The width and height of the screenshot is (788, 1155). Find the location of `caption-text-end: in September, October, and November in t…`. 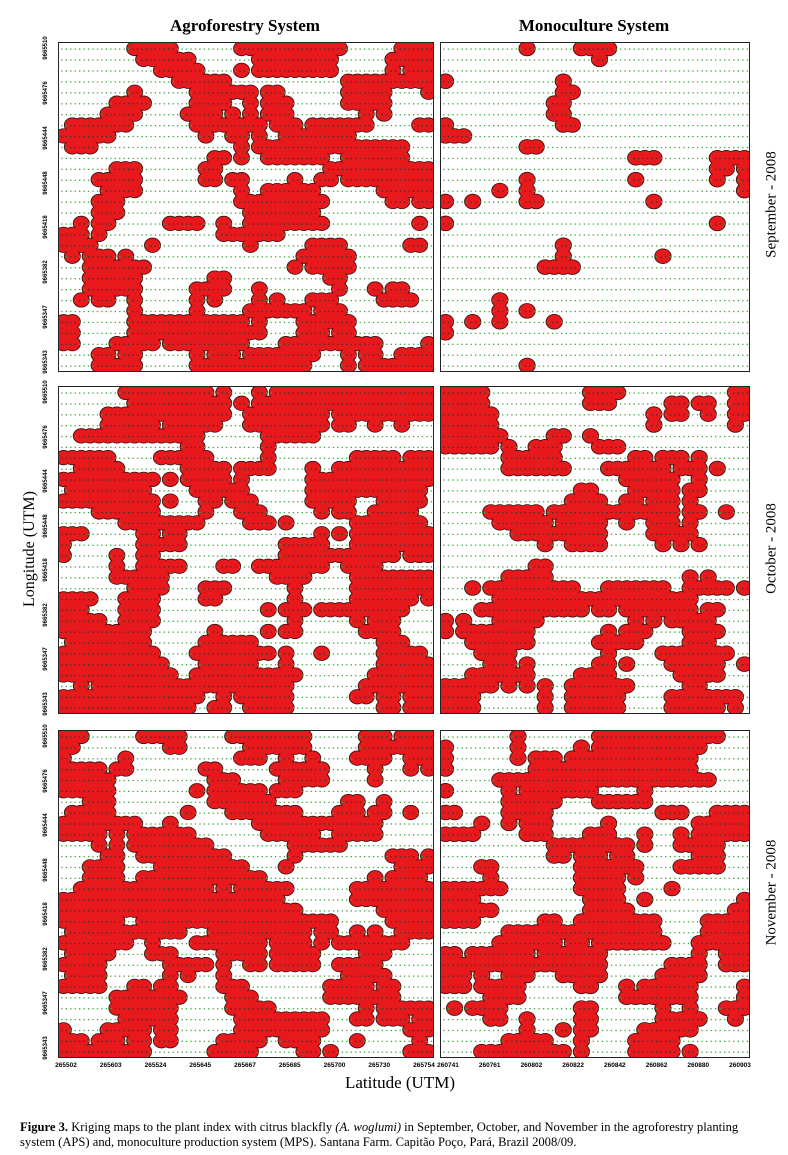

caption-text-end: in September, October, and November in t… is located at coordinates (379, 1134).